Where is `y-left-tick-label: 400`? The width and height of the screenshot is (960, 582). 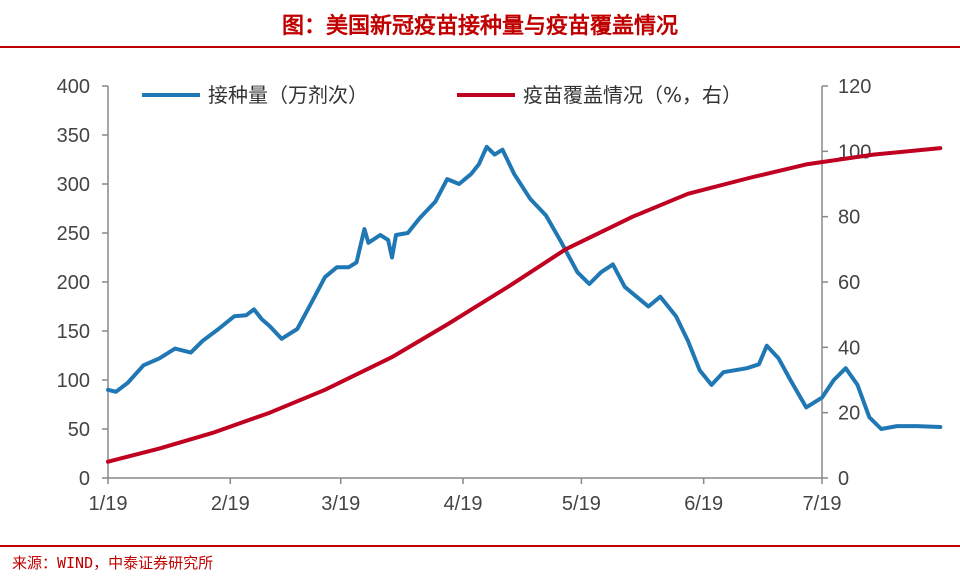 y-left-tick-label: 400 is located at coordinates (73, 87).